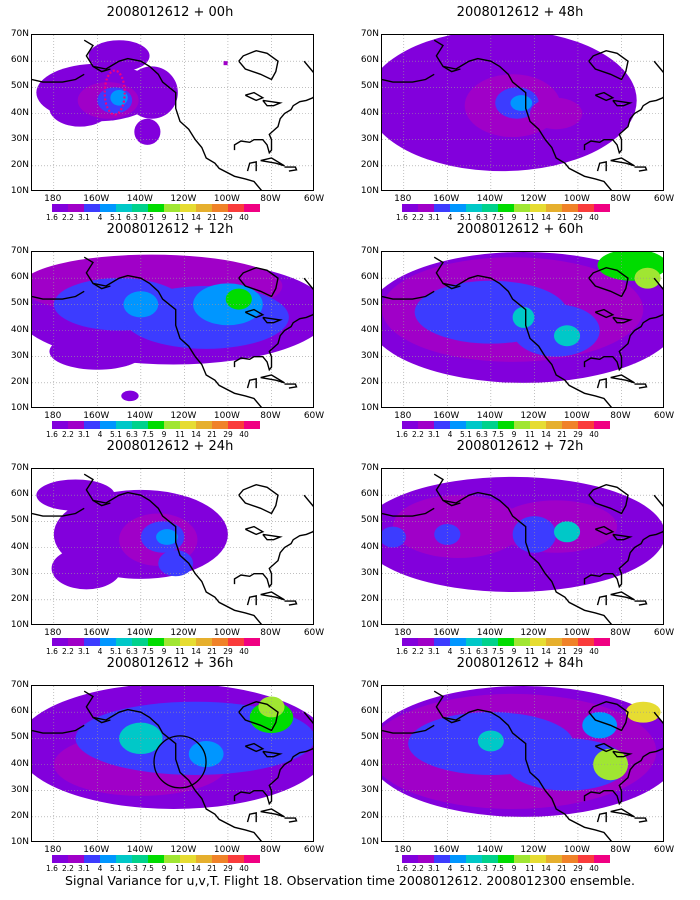  Describe the element at coordinates (482, 217) in the screenshot. I see `colorbar-label: 6.3` at that location.